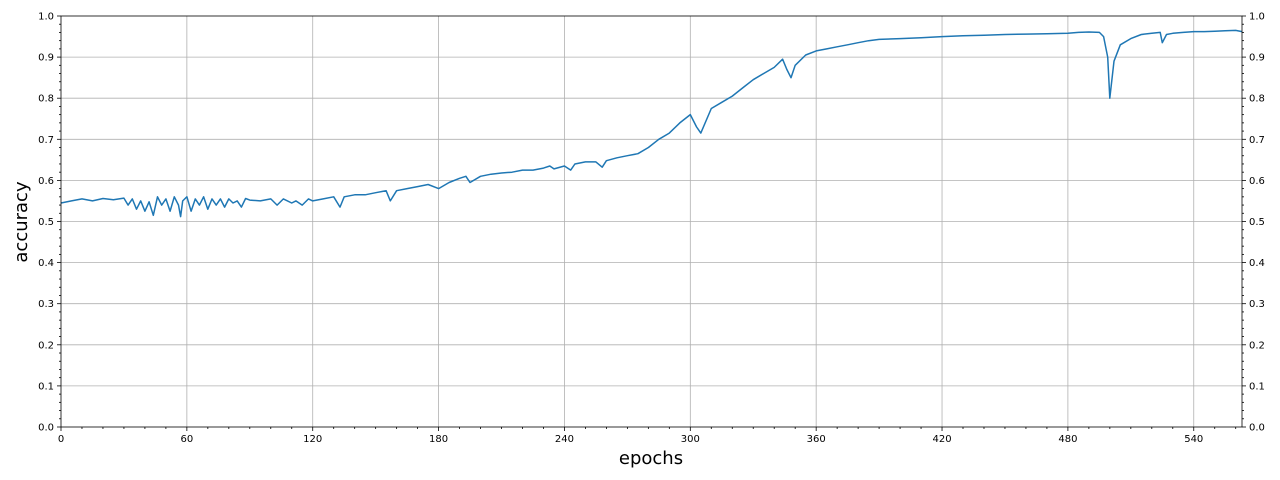 Image resolution: width=1280 pixels, height=480 pixels. Describe the element at coordinates (46, 181) in the screenshot. I see `y-tick-label-left: 0.6` at that location.